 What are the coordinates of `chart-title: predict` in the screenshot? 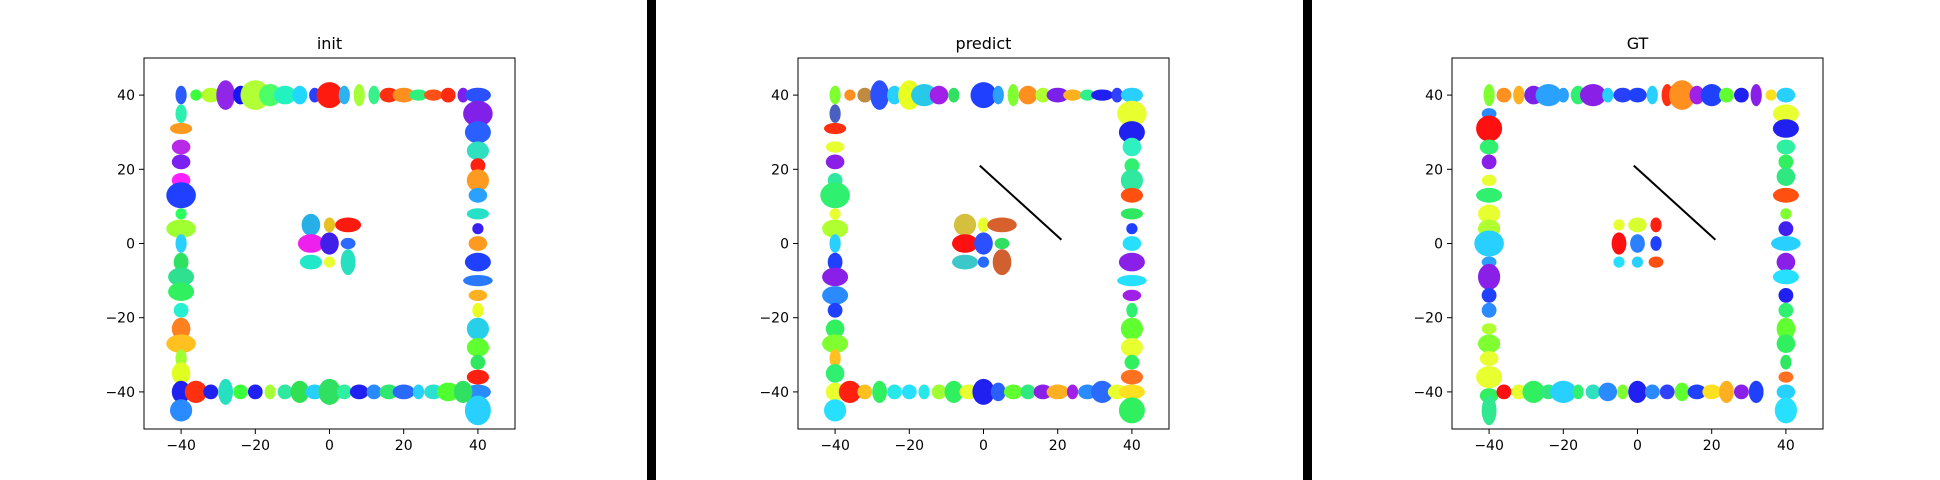 It's located at (984, 43).